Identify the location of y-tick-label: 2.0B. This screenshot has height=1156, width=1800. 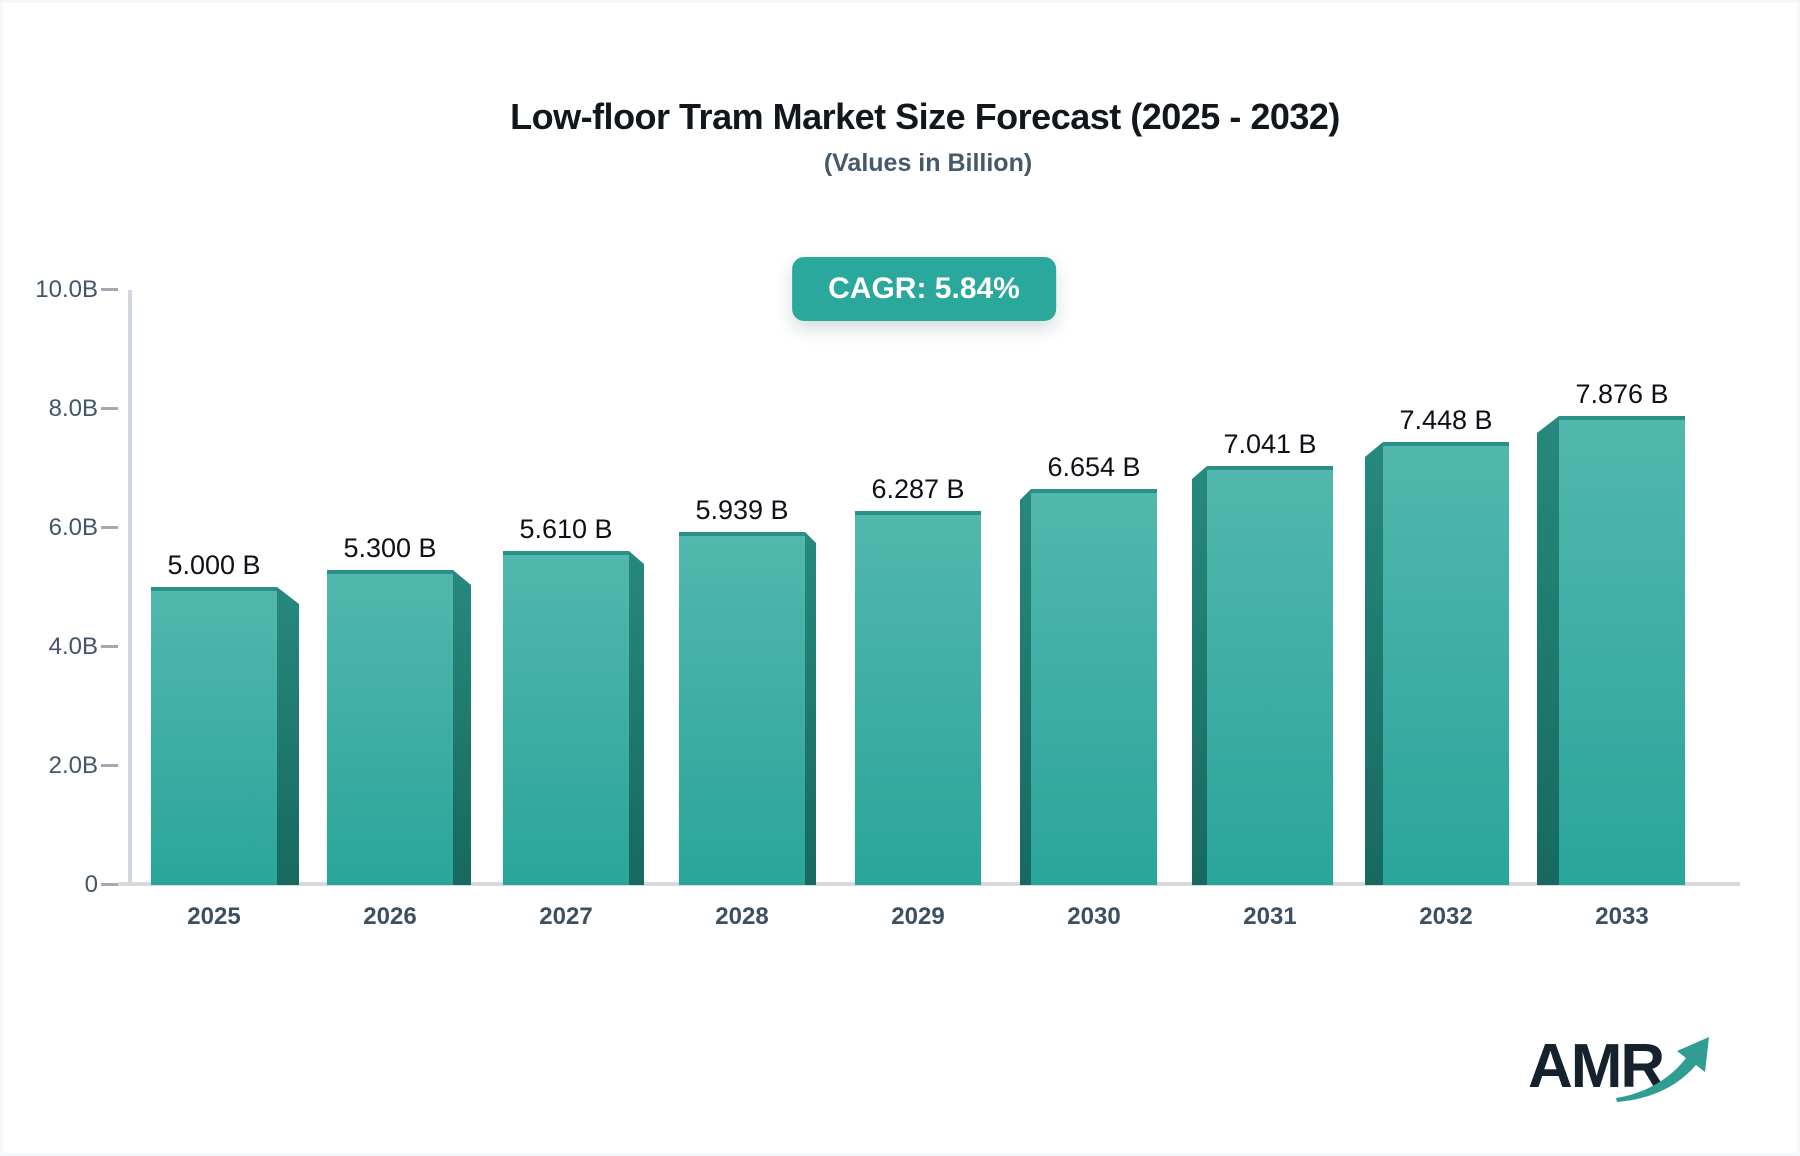
(73, 765).